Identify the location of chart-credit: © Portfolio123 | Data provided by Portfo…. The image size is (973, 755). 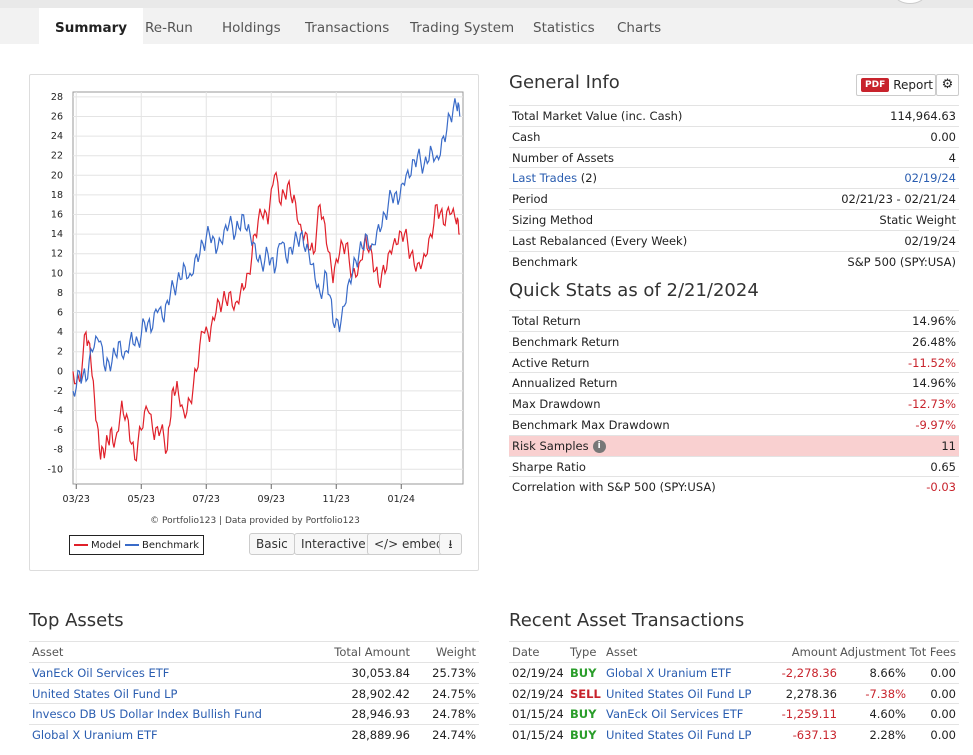
(255, 521).